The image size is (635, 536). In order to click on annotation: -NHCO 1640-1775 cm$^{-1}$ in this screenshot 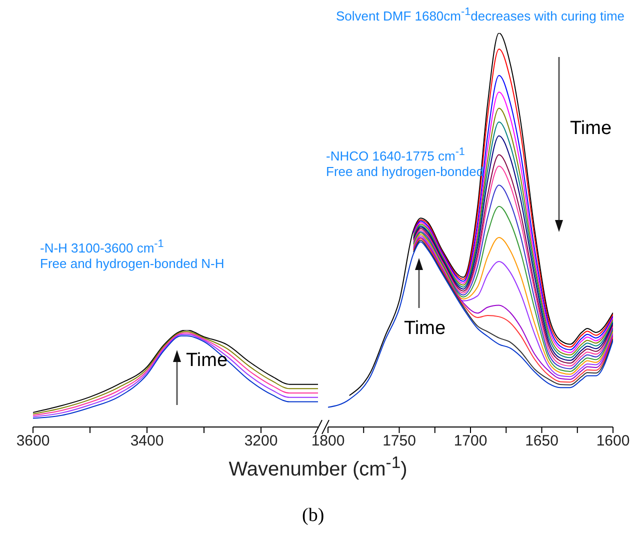, I will do `click(395, 155)`.